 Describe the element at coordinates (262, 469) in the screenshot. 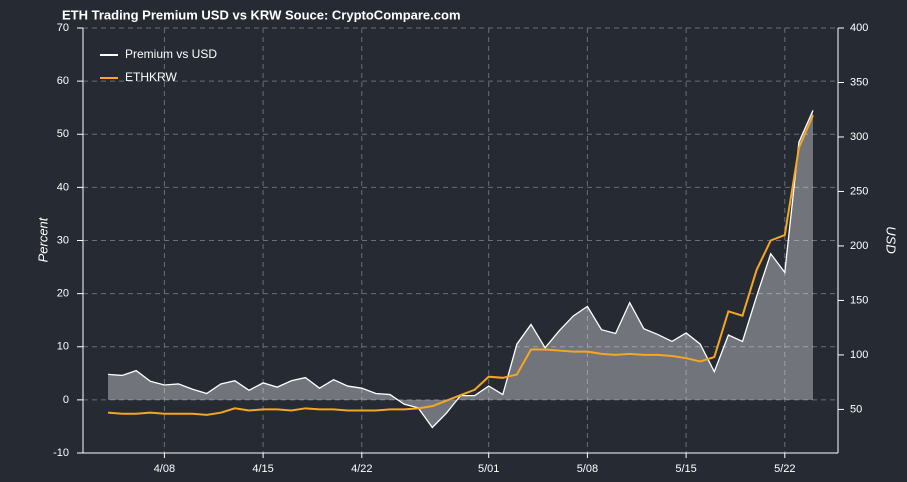

I see `x-tick-label: 4/15` at that location.